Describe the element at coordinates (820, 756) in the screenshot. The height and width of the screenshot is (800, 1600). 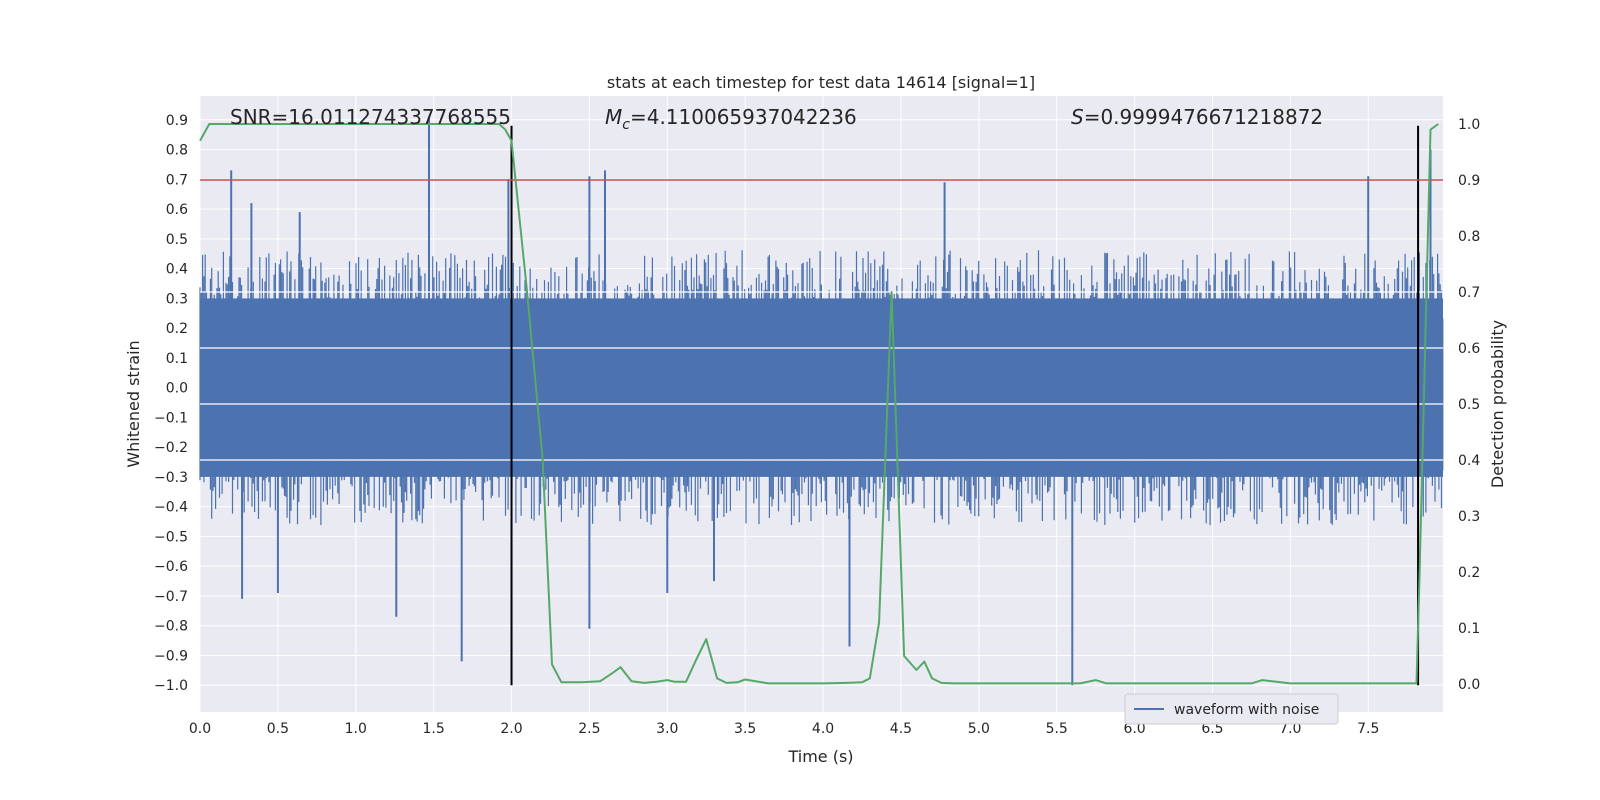
I see `x-axis-label: Time (s)` at that location.